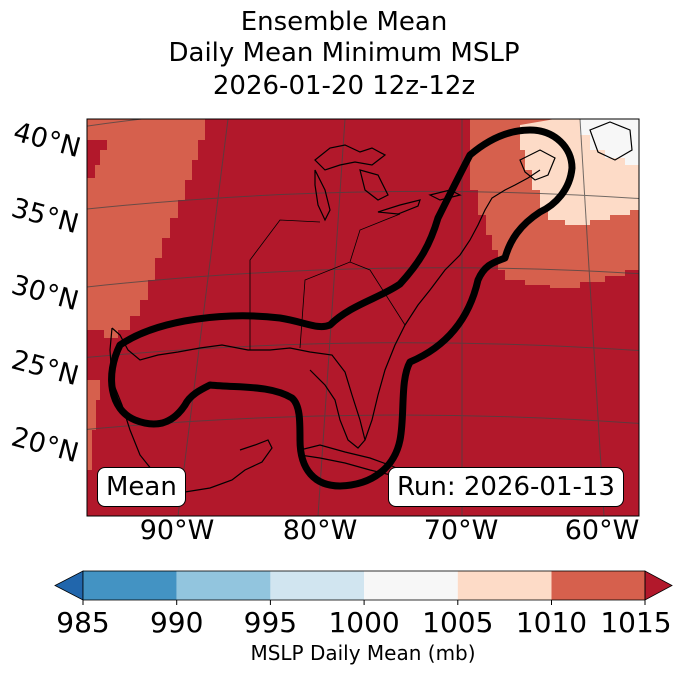 This screenshot has width=688, height=674. Describe the element at coordinates (322, 195) in the screenshot. I see `lake-michigan` at that location.